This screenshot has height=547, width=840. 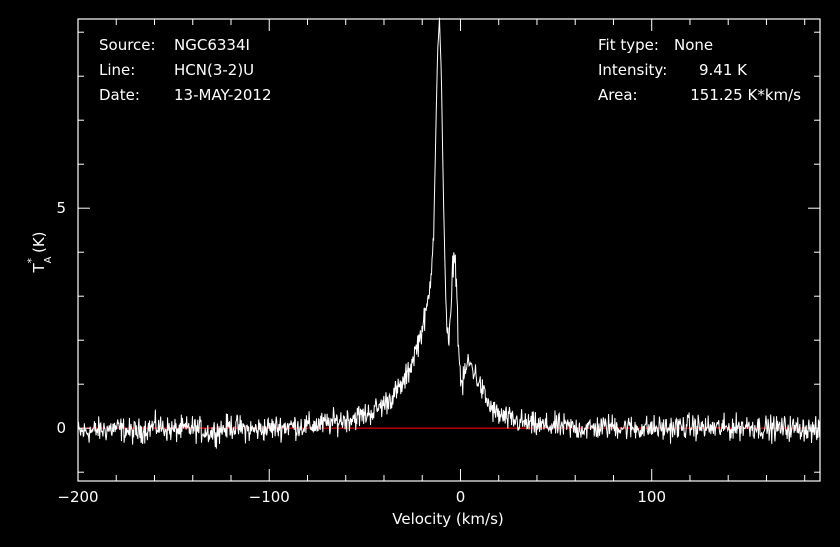 What do you see at coordinates (117, 70) in the screenshot?
I see `line-label: Line:` at bounding box center [117, 70].